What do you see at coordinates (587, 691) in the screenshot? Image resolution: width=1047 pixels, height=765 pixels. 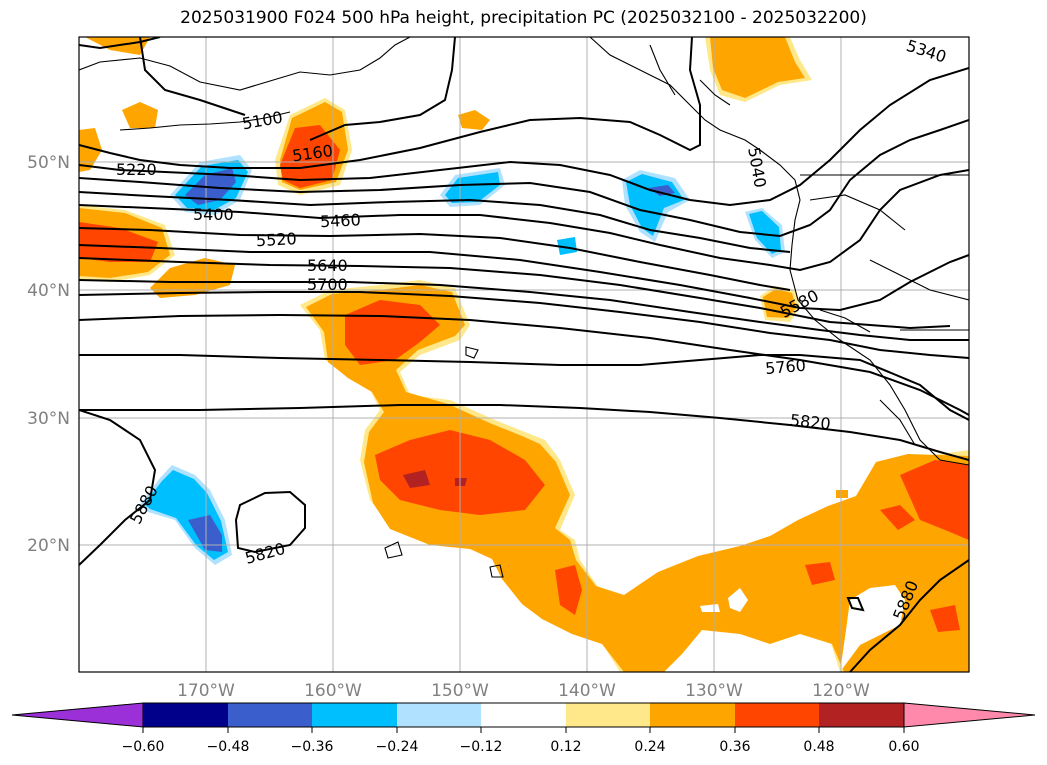 I see `lon-label-140w: 140°W` at bounding box center [587, 691].